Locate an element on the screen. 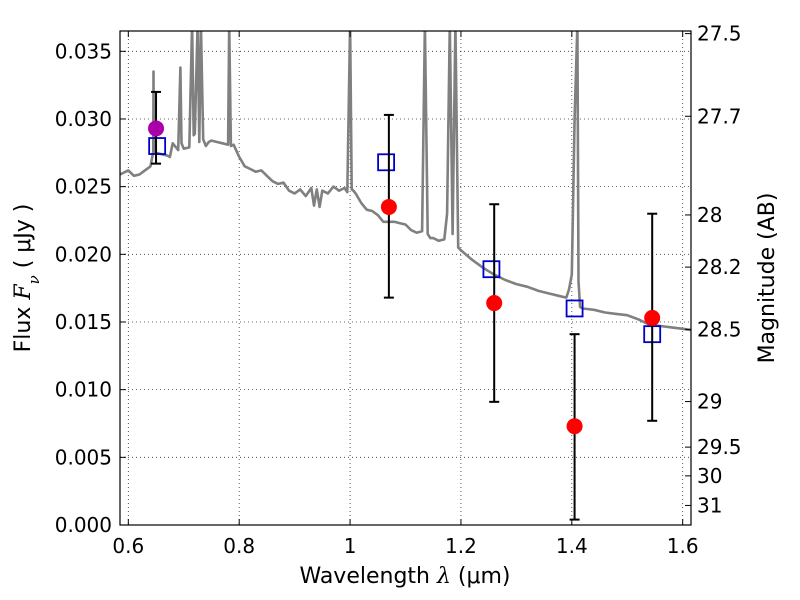 The width and height of the screenshot is (800, 600). y-axis-title-symbol: F is located at coordinates (23, 292).